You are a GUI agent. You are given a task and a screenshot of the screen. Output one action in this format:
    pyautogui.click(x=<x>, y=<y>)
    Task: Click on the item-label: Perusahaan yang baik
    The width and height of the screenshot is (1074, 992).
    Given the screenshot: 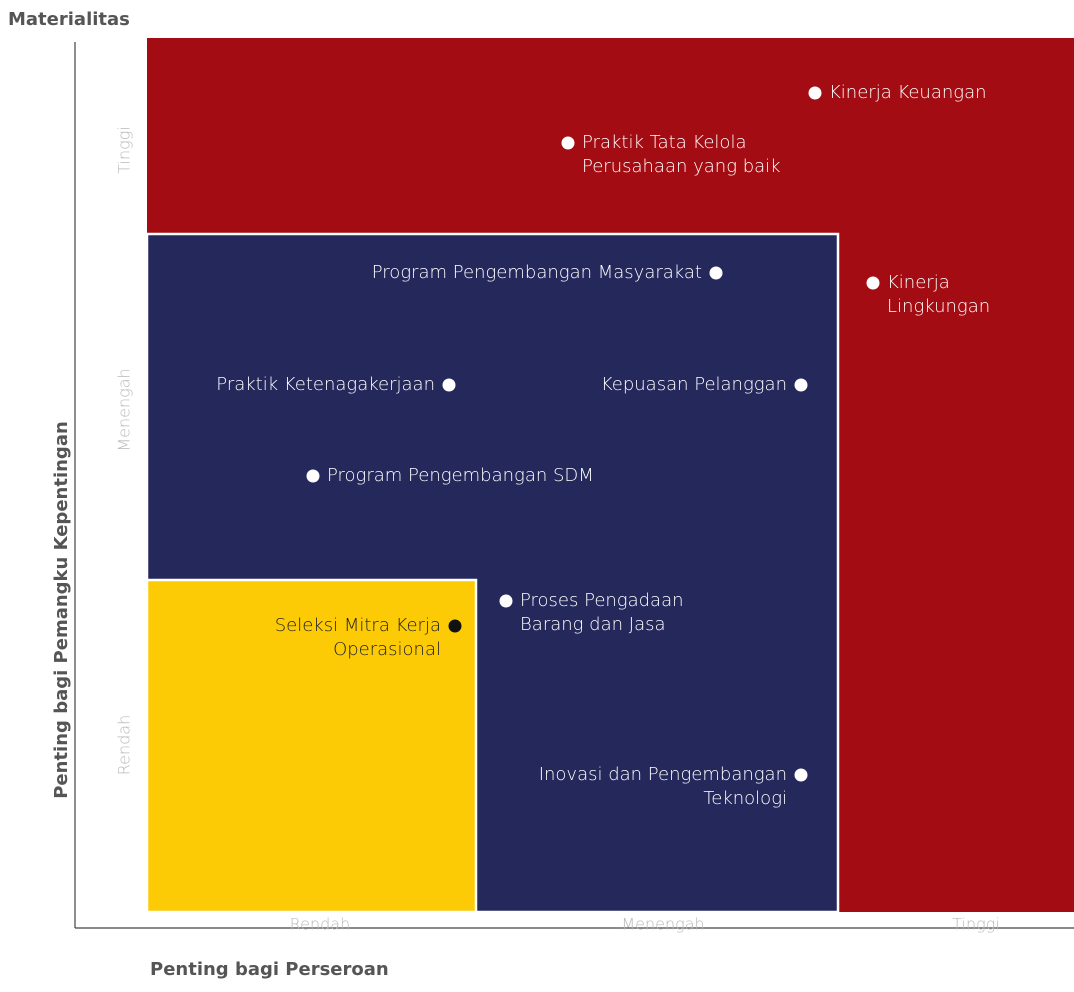 What is the action you would take?
    pyautogui.click(x=681, y=166)
    